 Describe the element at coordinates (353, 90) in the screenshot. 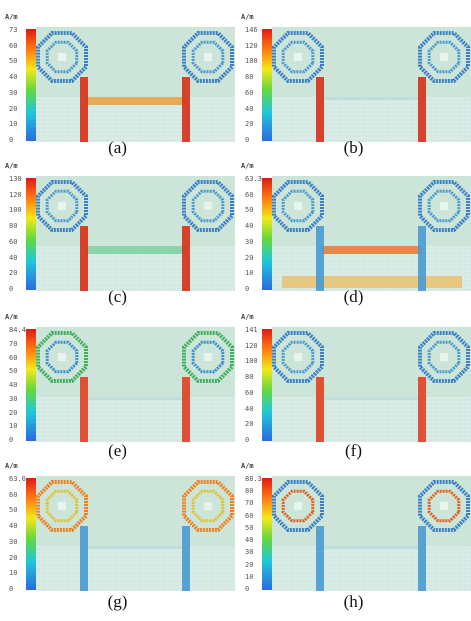

I see `field-panel: A/m 146 120 100 80 60 40 20 0` at that location.